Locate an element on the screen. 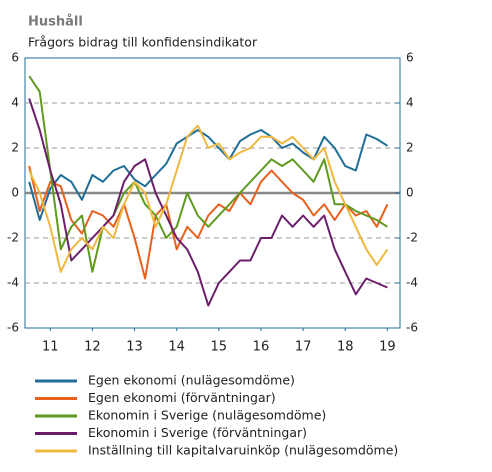  legend-label: Ekonomin i Sverige (nulägesomdöme) is located at coordinates (207, 415).